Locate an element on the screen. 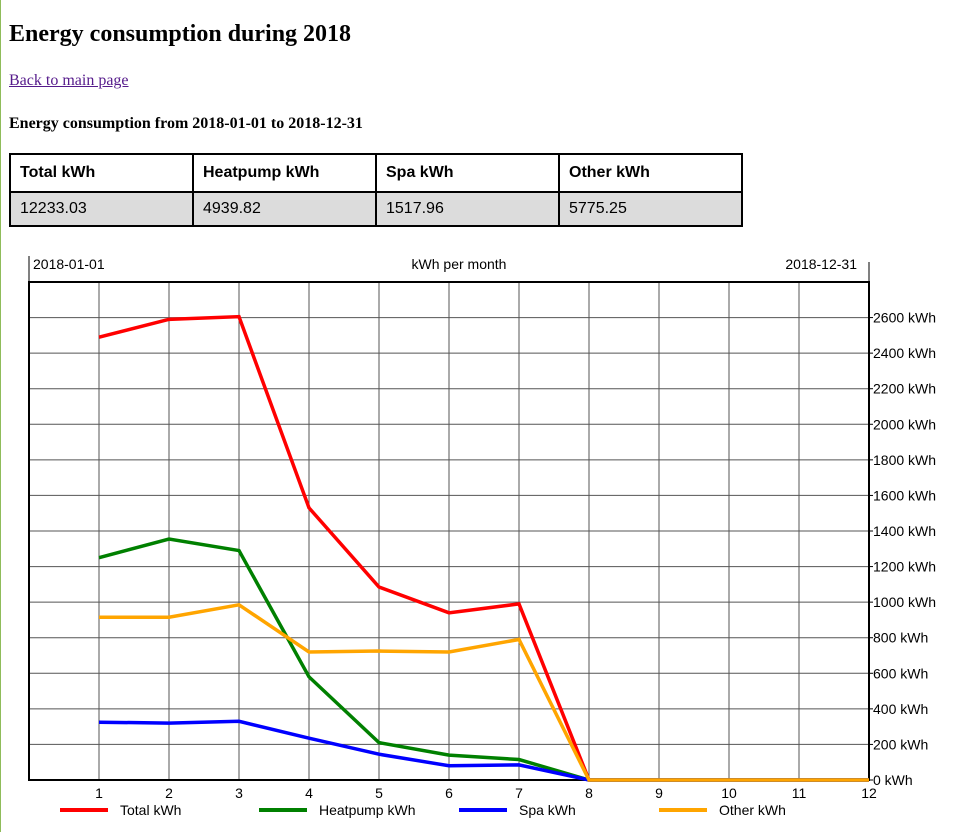  summary-value-row: 12233.03 4939.82 1517.96 5775.25 is located at coordinates (376, 209).